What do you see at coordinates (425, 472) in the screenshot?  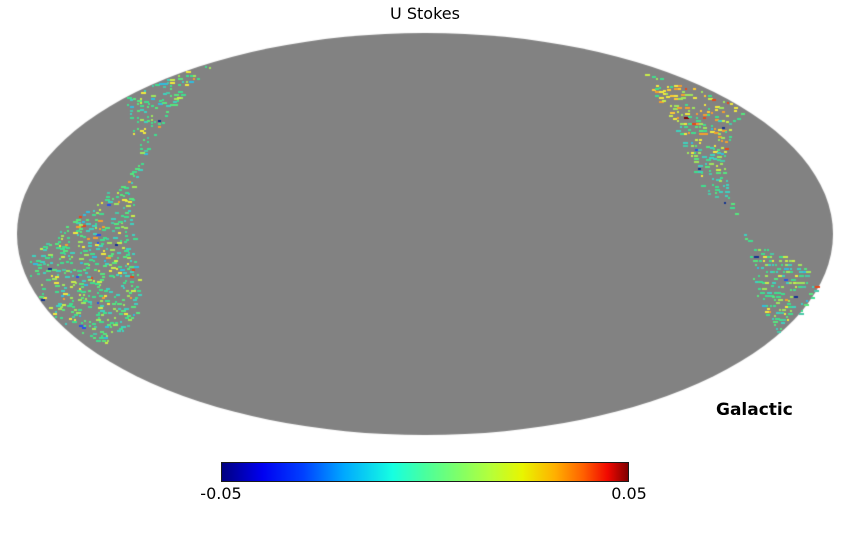 I see `colorbar` at bounding box center [425, 472].